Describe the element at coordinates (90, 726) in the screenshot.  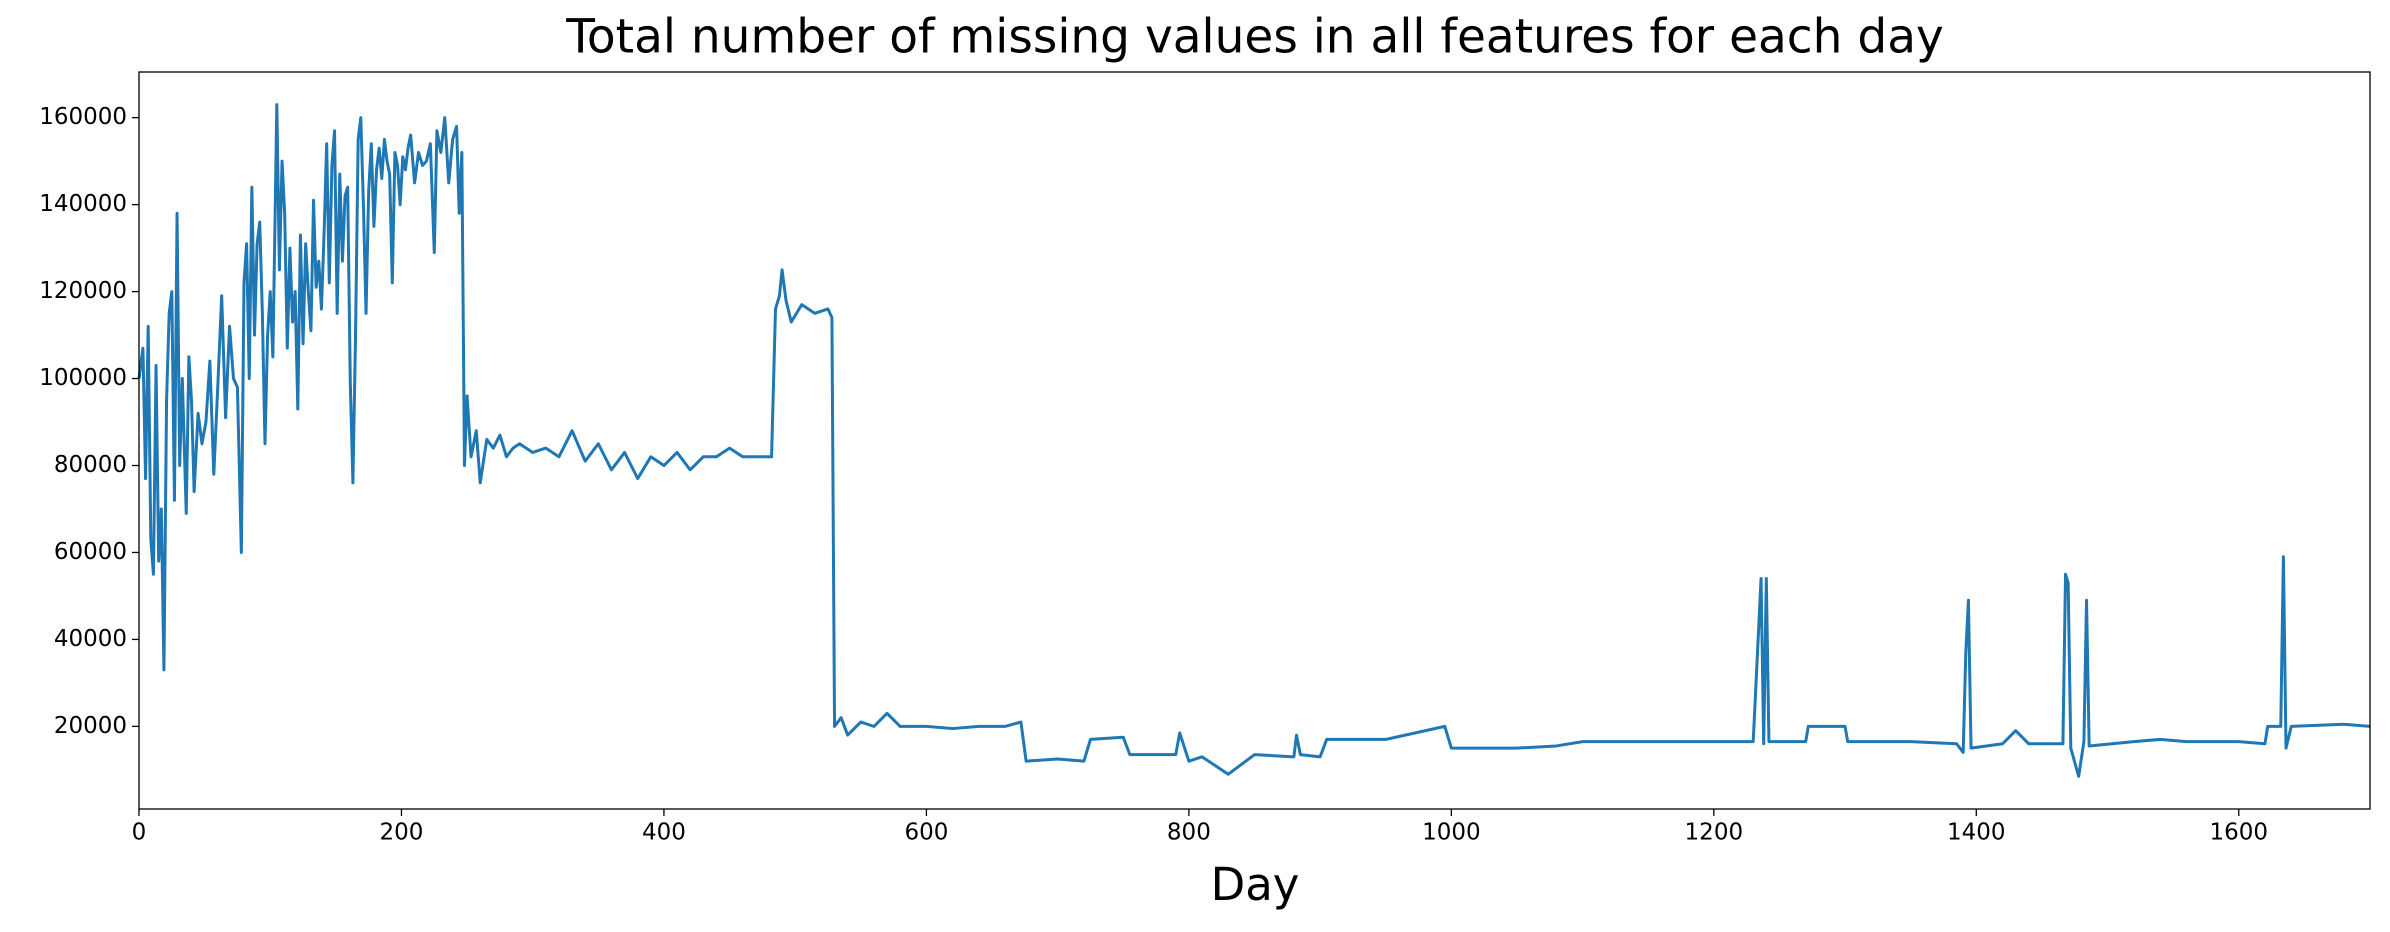
I see `y-tick-label: 20000` at that location.